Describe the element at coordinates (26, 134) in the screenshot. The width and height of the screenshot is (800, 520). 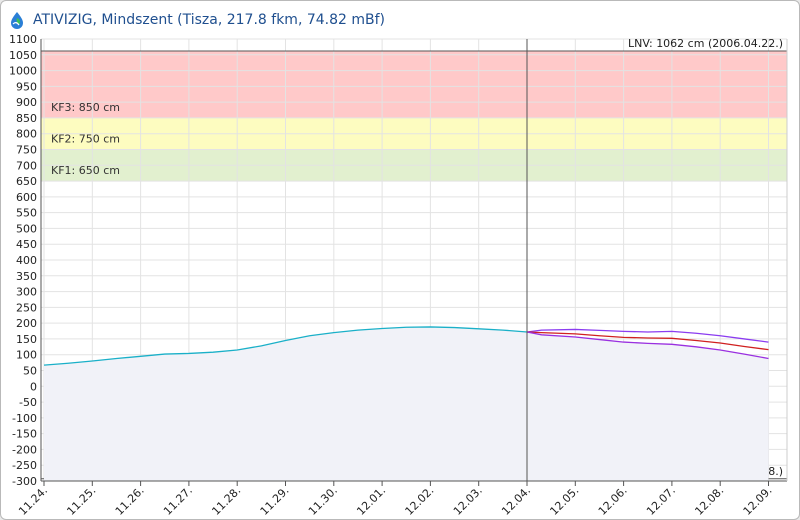
I see `y-tick-label: 800` at that location.